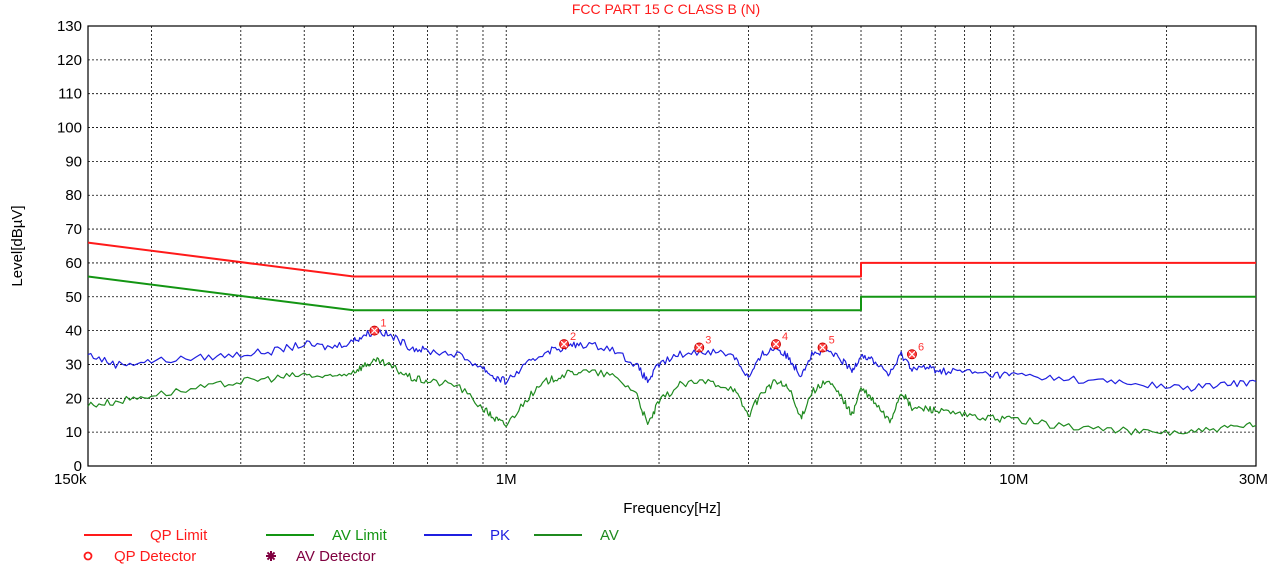  I want to click on marker-5: 5, so click(826, 344).